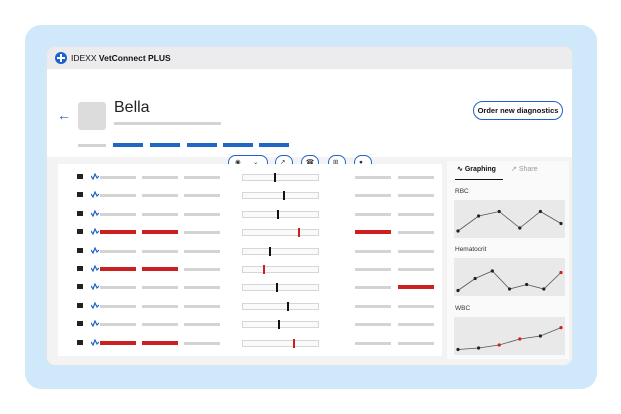 The image size is (621, 414). I want to click on record-icon: ◉, so click(238, 162).